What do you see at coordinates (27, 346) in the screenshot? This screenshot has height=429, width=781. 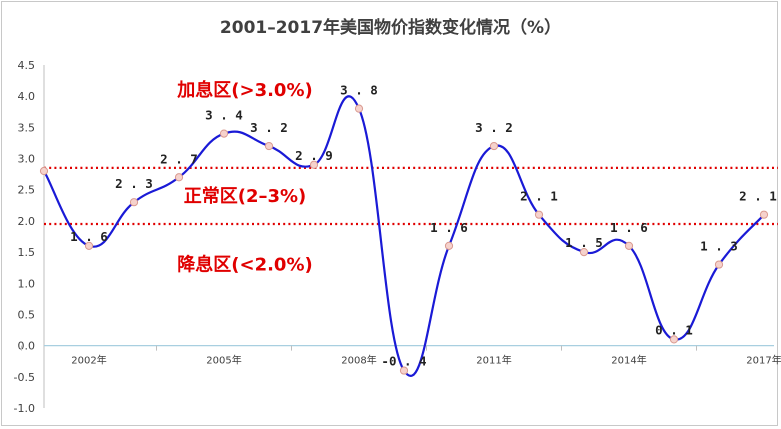 I see `y-tick-label: 0.0` at bounding box center [27, 346].